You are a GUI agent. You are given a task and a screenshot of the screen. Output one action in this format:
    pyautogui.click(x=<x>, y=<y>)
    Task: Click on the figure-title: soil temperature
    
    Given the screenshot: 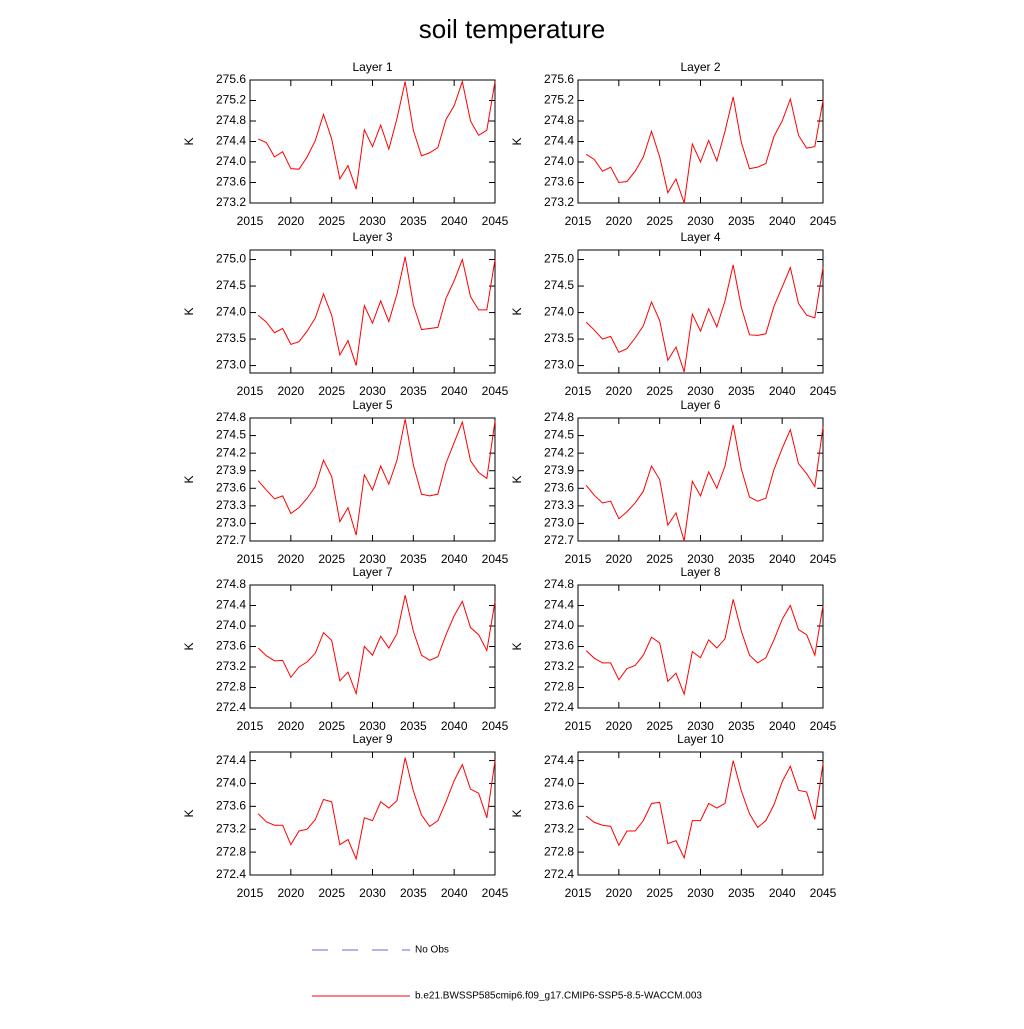 What is the action you would take?
    pyautogui.click(x=512, y=29)
    